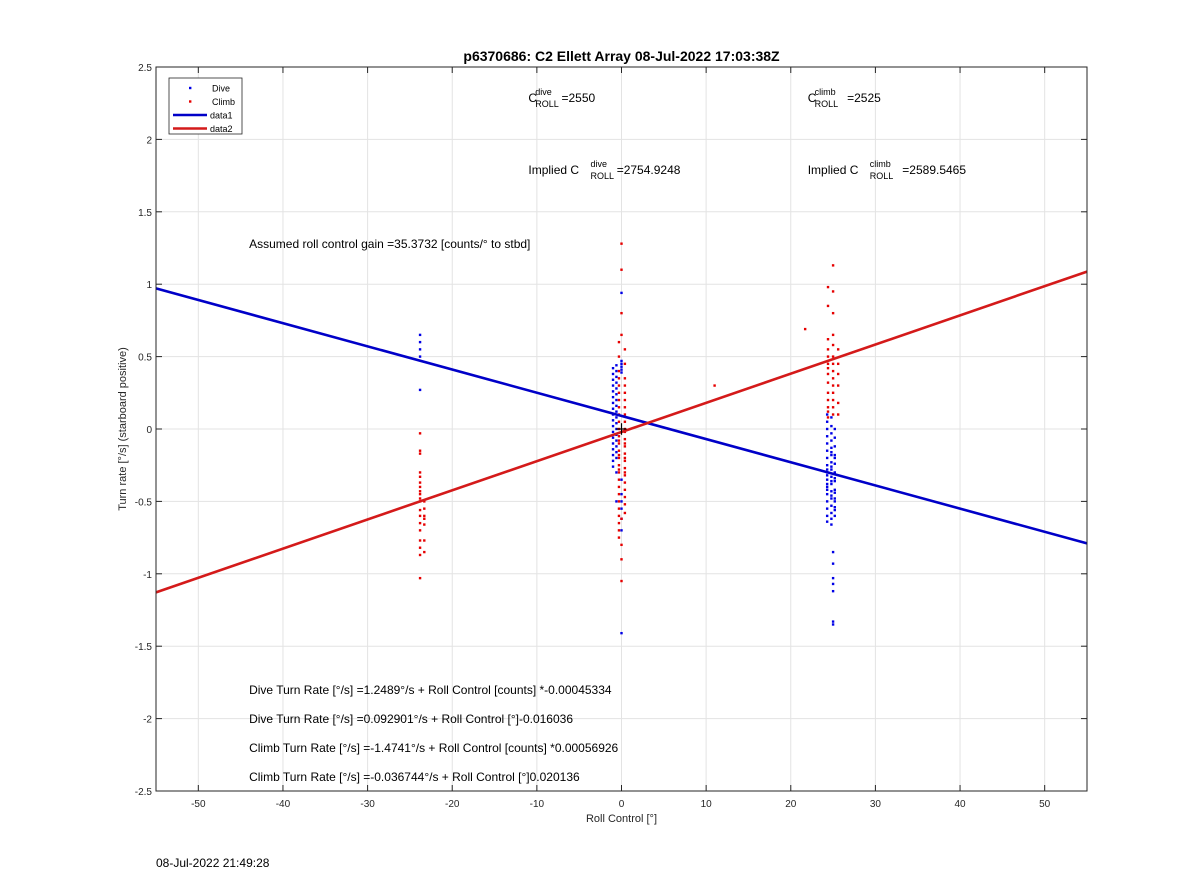 The height and width of the screenshot is (889, 1200). What do you see at coordinates (283, 804) in the screenshot?
I see `x-tick-label: -40` at bounding box center [283, 804].